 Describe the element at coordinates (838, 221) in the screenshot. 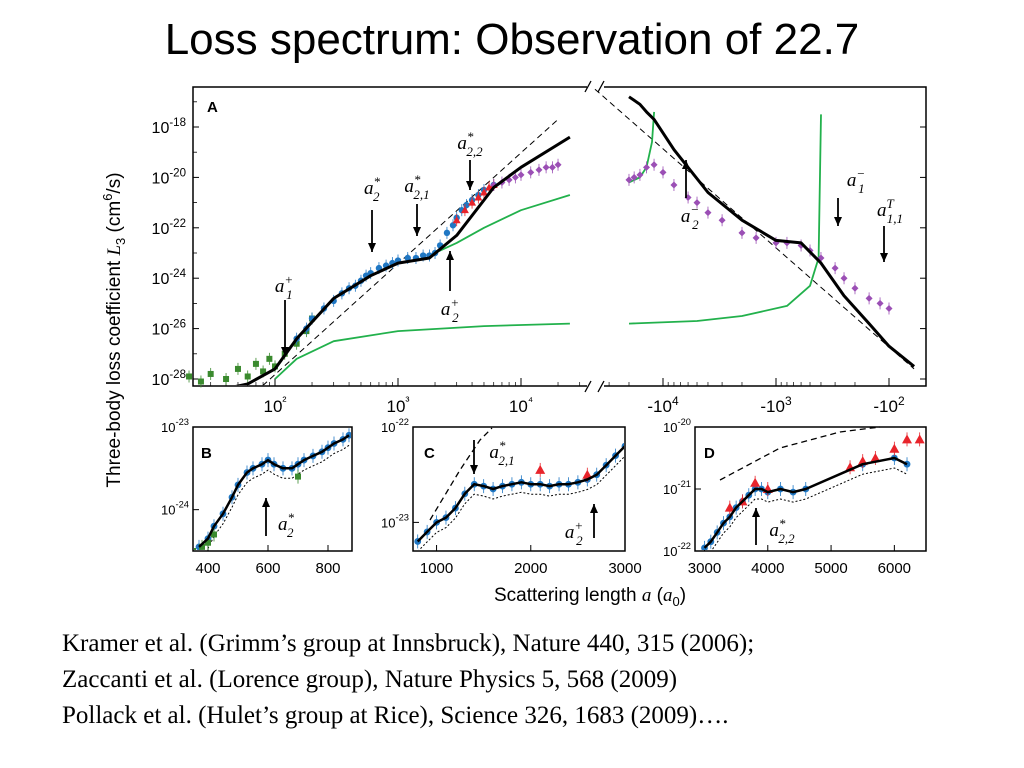

I see `arrow-a1-minus-head` at that location.